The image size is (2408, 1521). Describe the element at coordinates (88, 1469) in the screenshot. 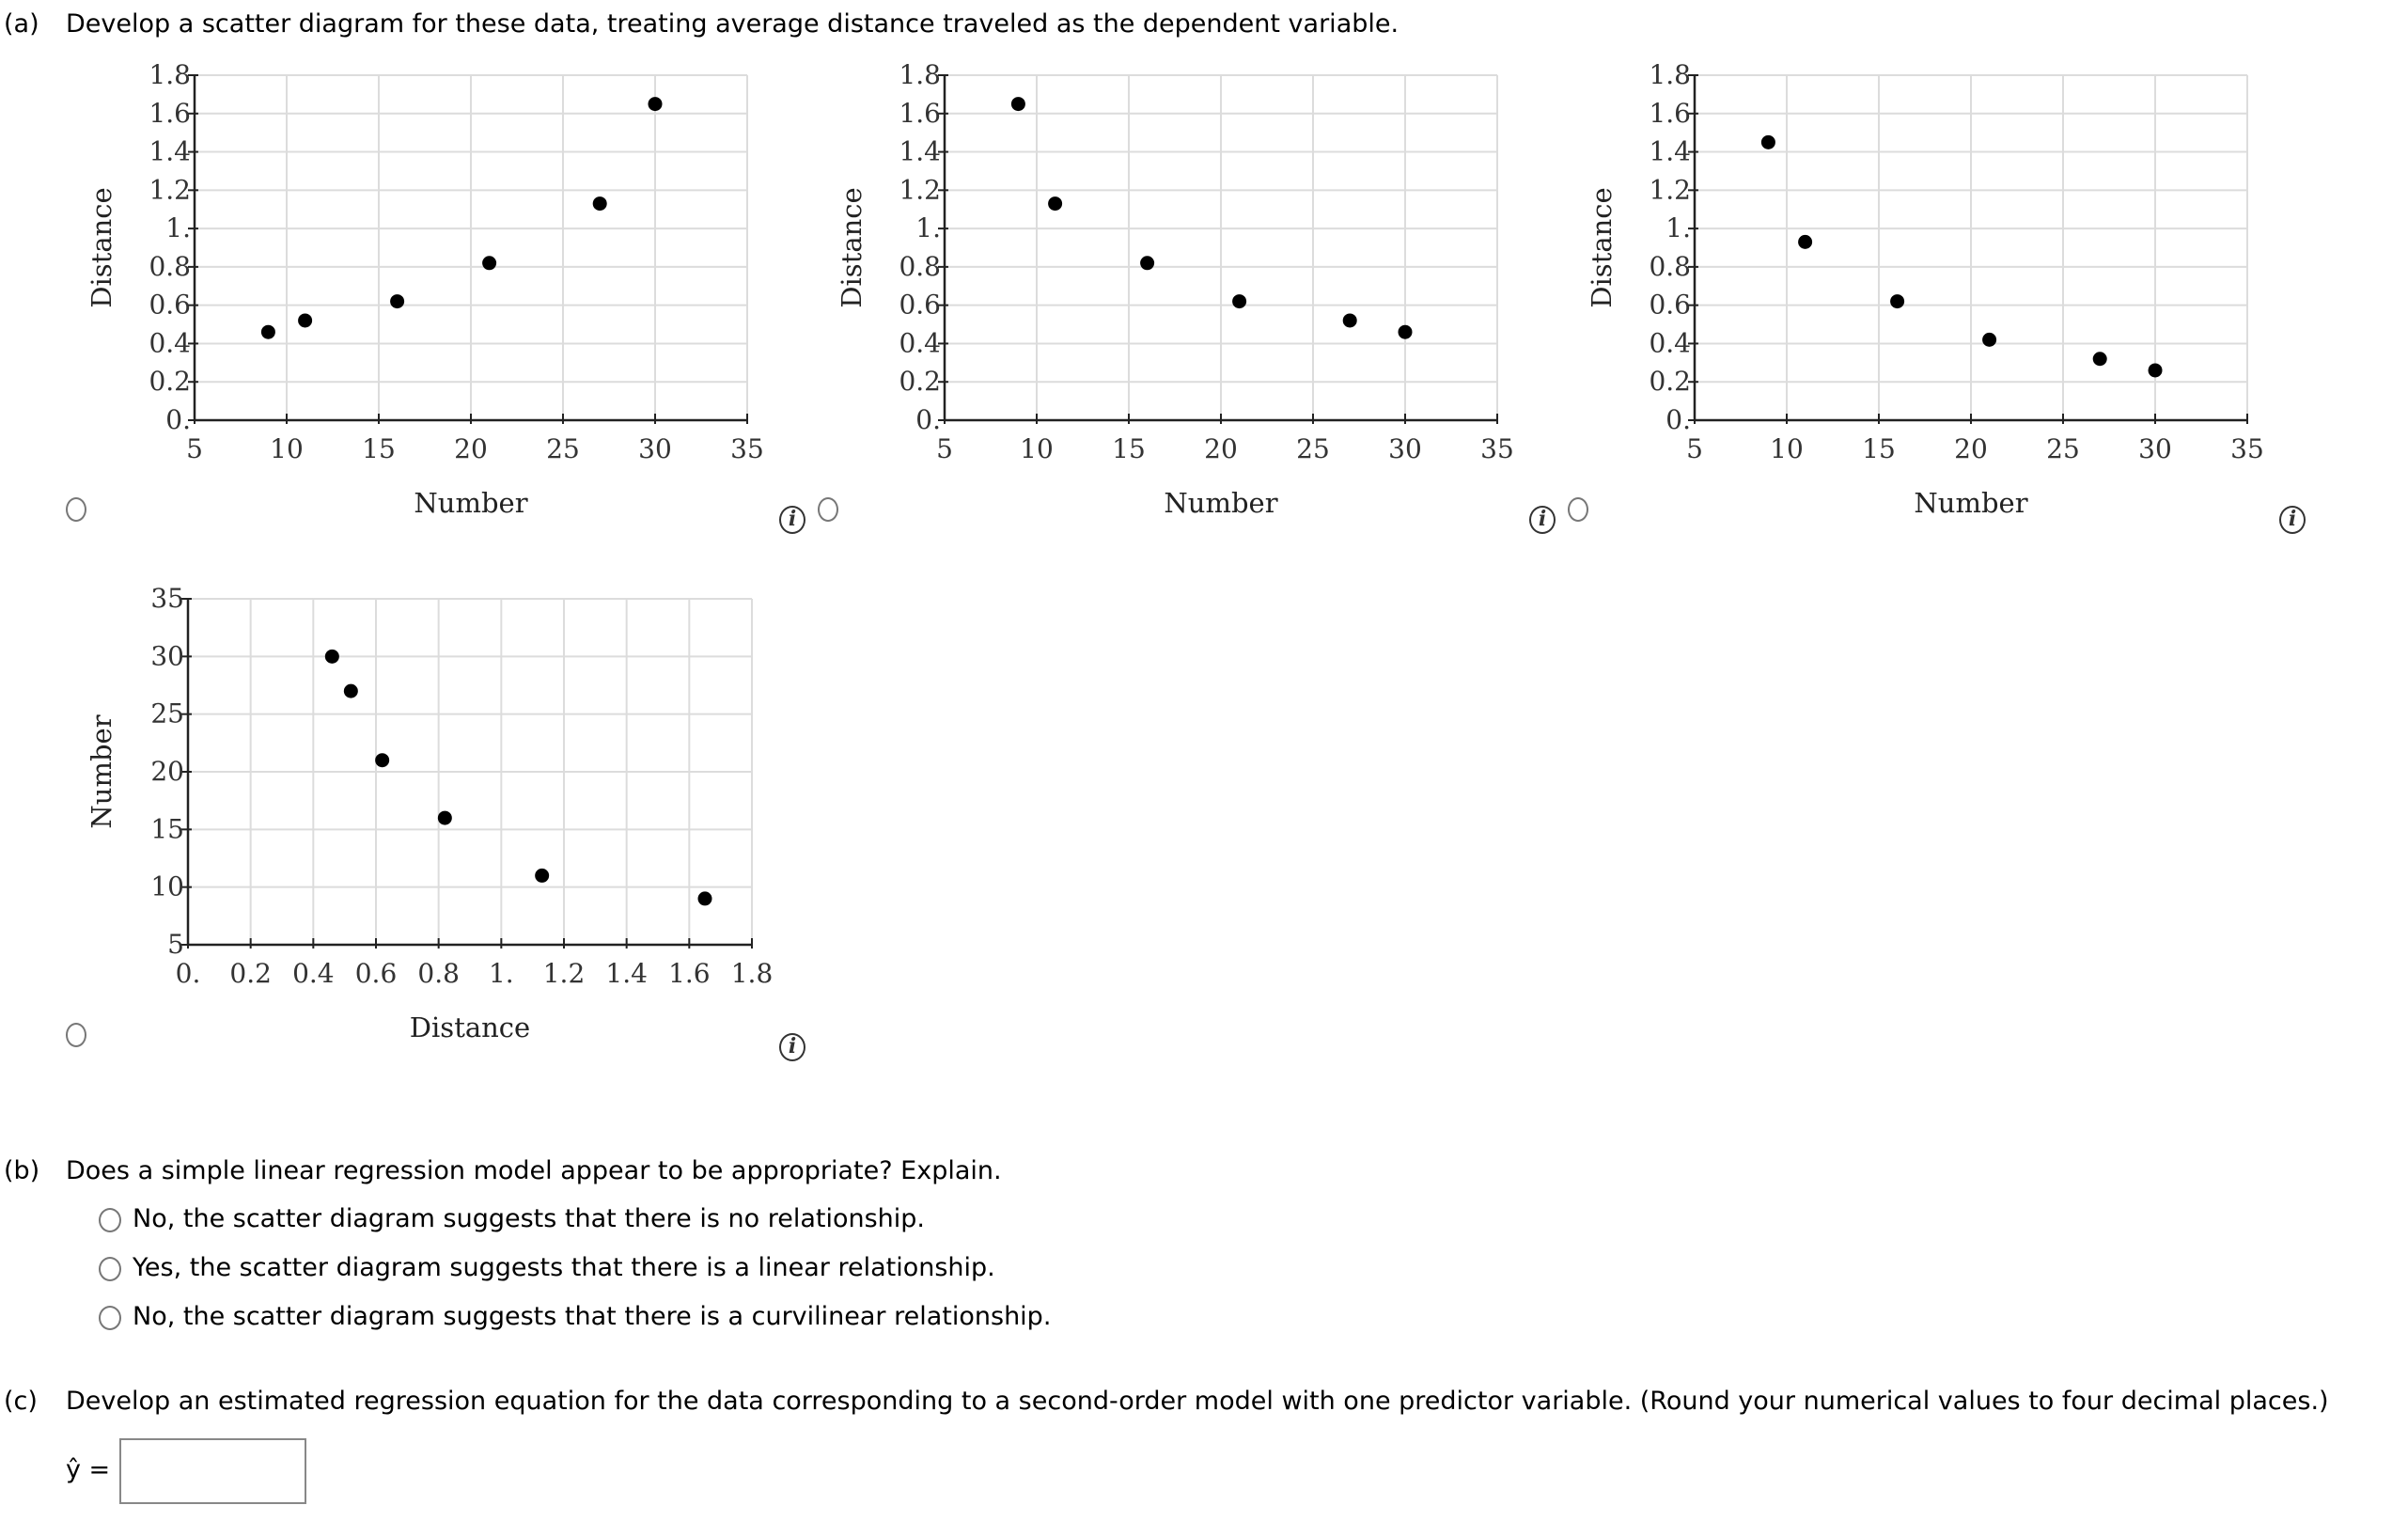

I see `y-hat-label: ŷ =` at that location.